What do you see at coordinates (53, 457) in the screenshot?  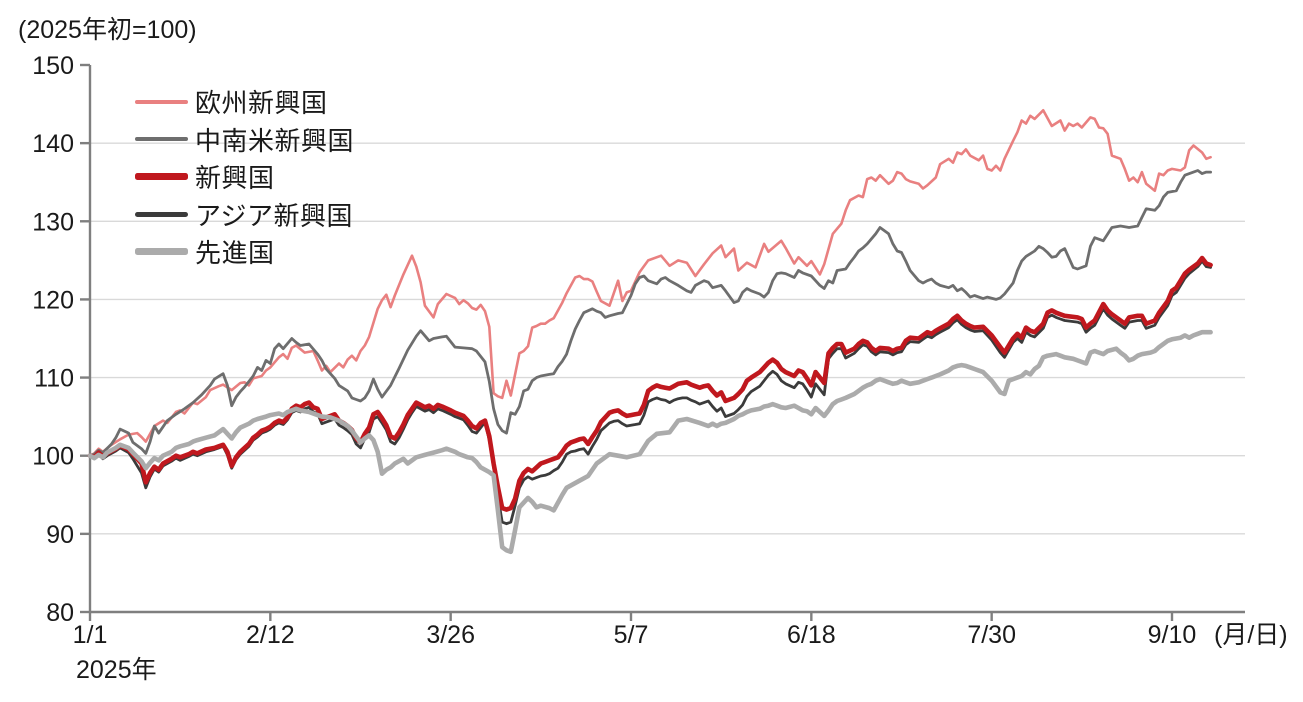 I see `y-tick-label: 100` at bounding box center [53, 457].